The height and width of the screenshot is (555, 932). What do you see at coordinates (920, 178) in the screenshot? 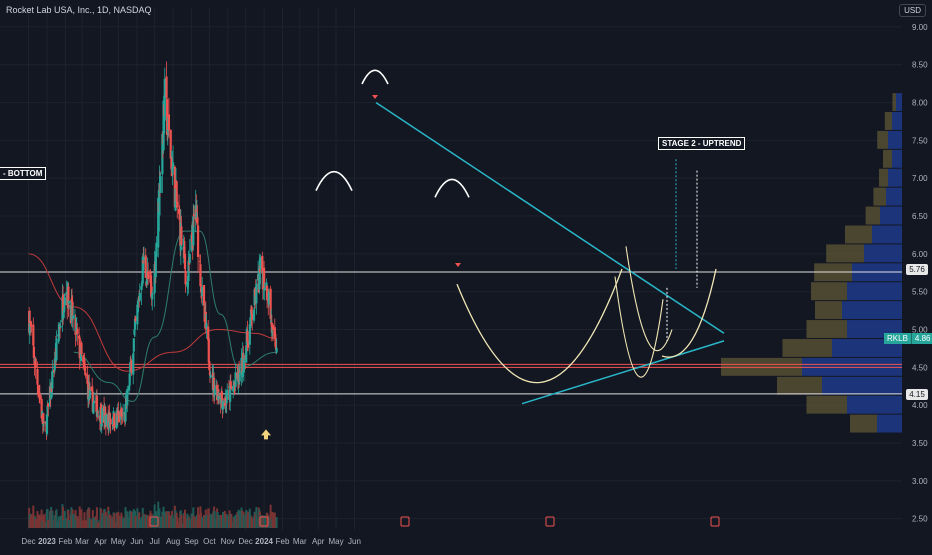
I see `y-tick-label: 7.00` at bounding box center [920, 178].